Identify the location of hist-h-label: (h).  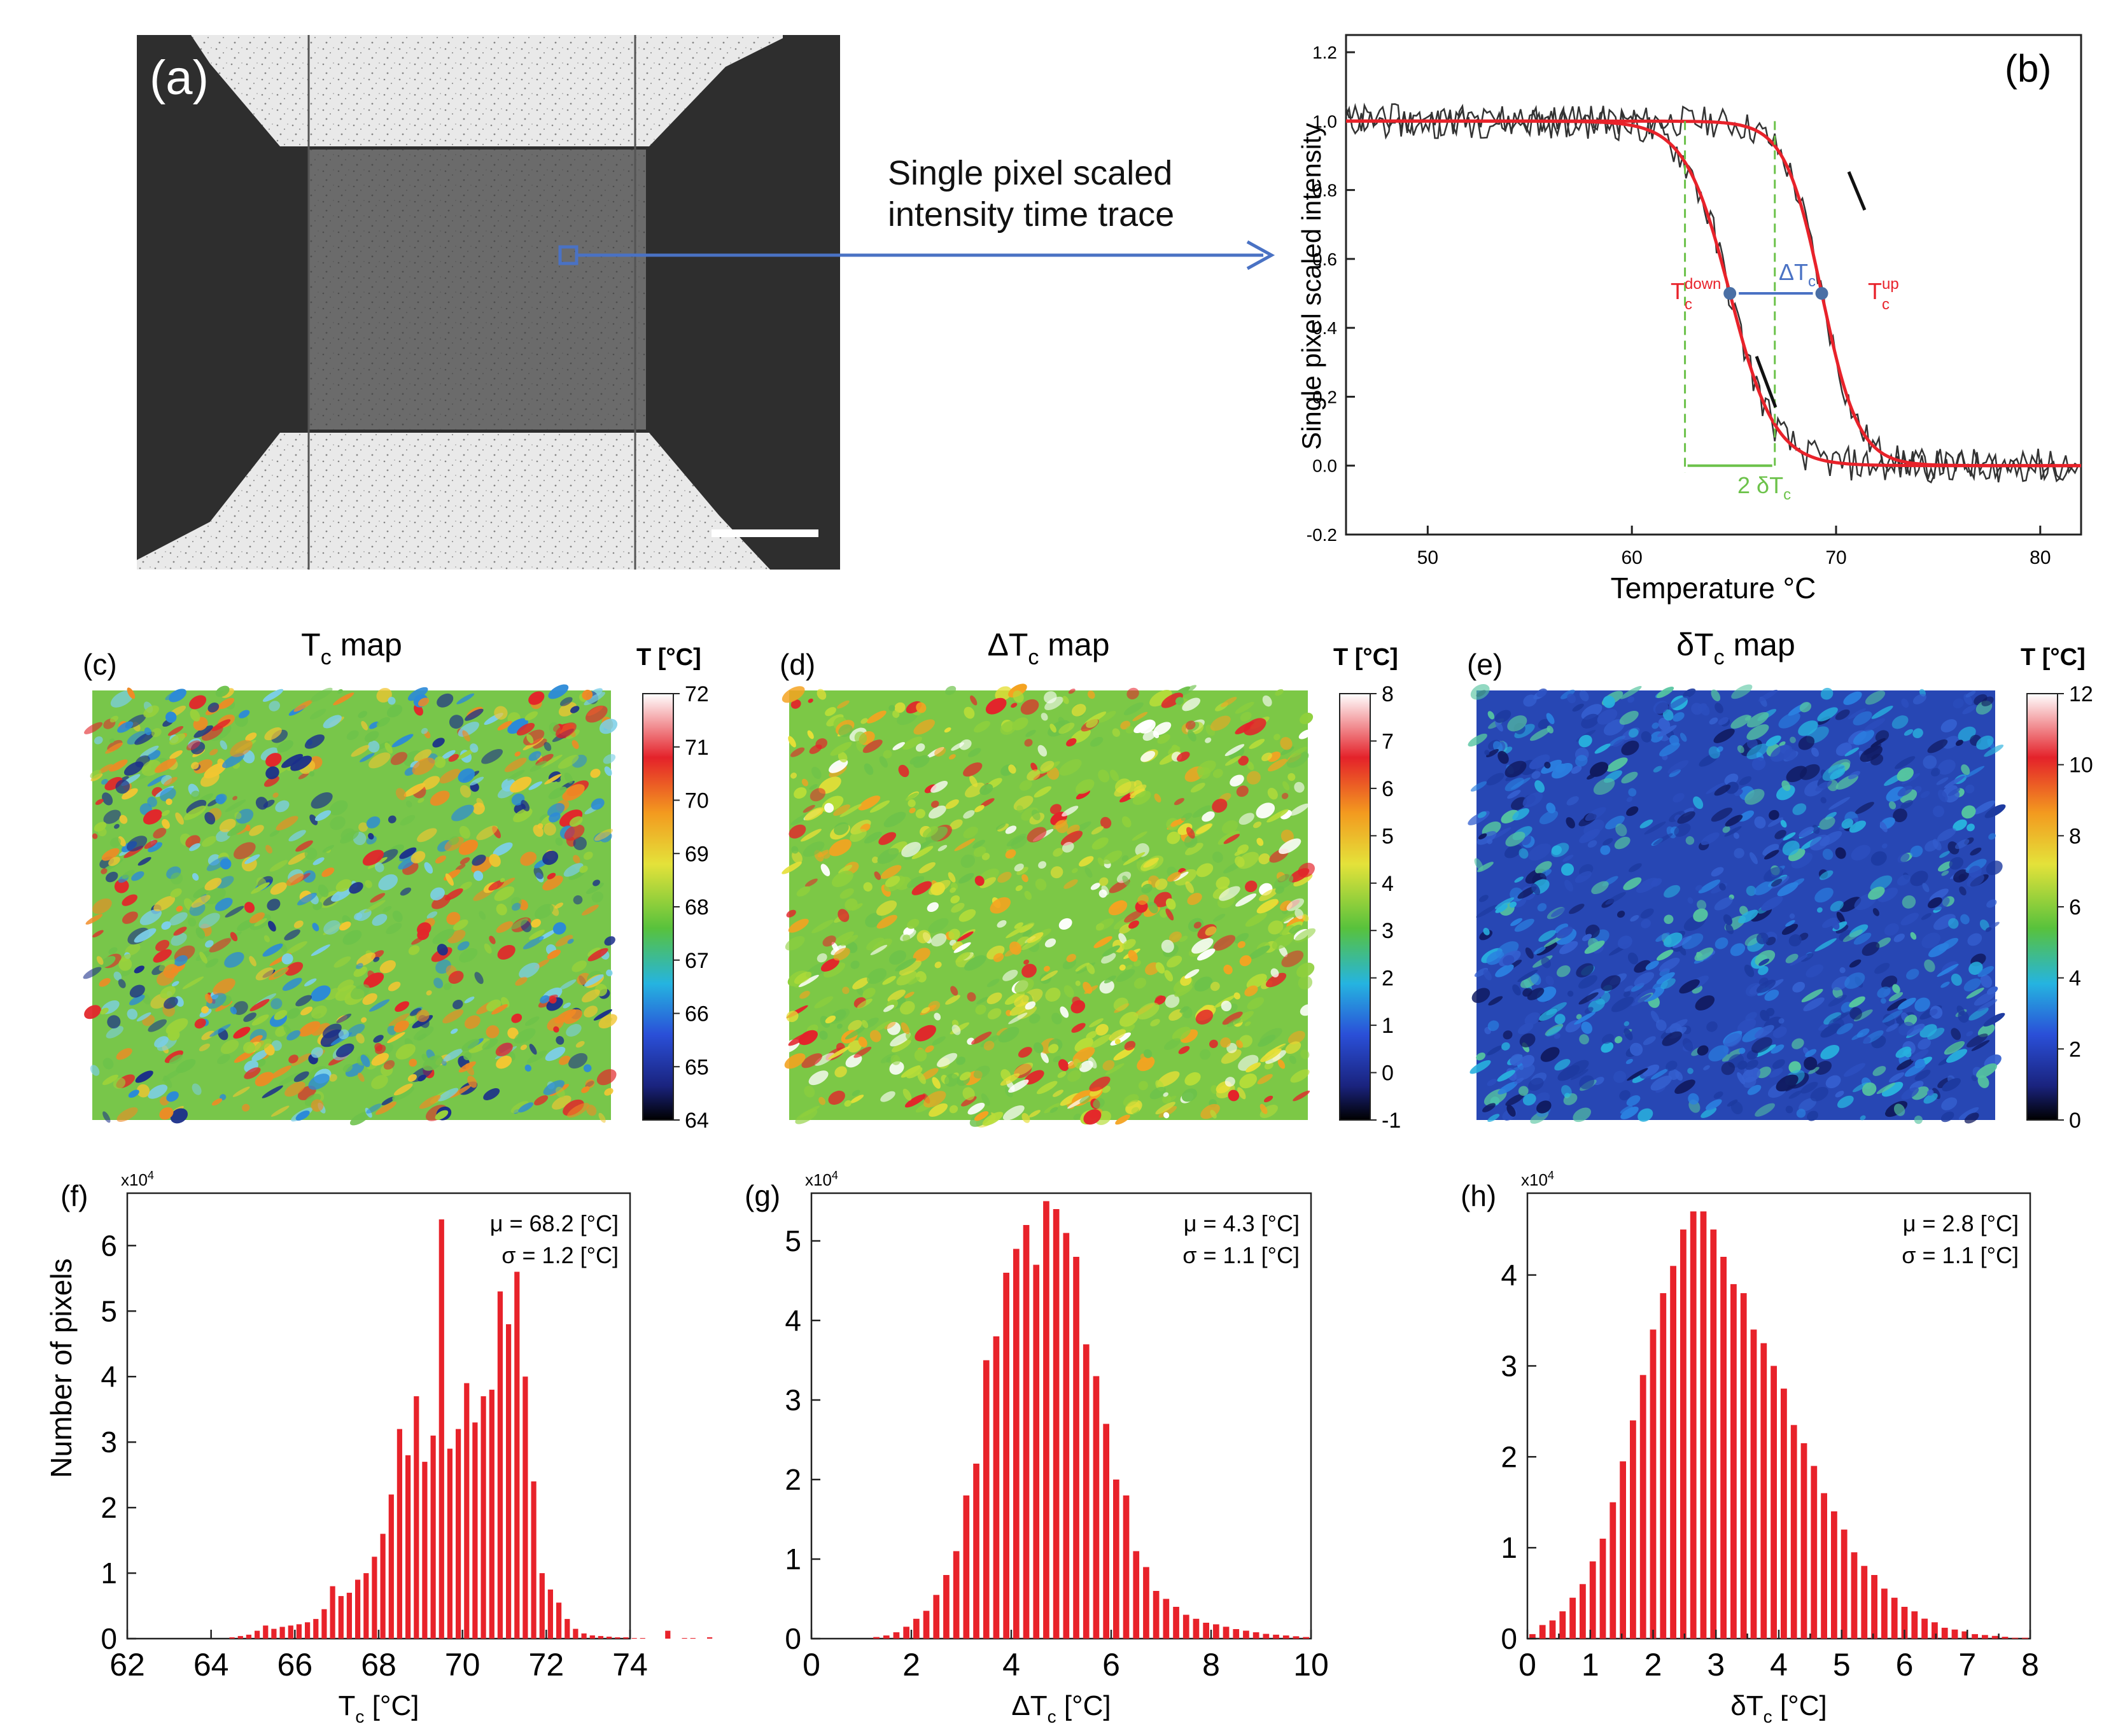
(1479, 1195).